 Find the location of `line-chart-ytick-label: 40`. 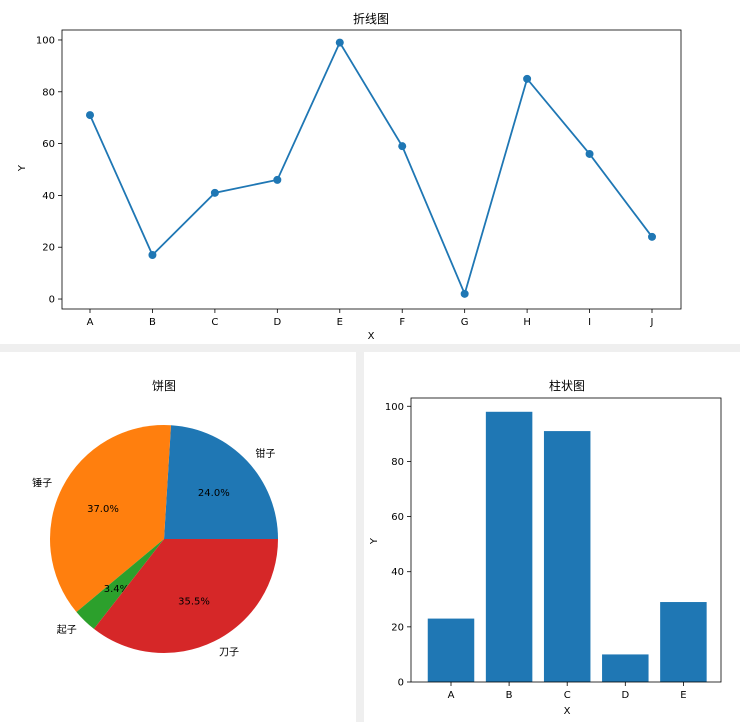

line-chart-ytick-label: 40 is located at coordinates (48, 196).